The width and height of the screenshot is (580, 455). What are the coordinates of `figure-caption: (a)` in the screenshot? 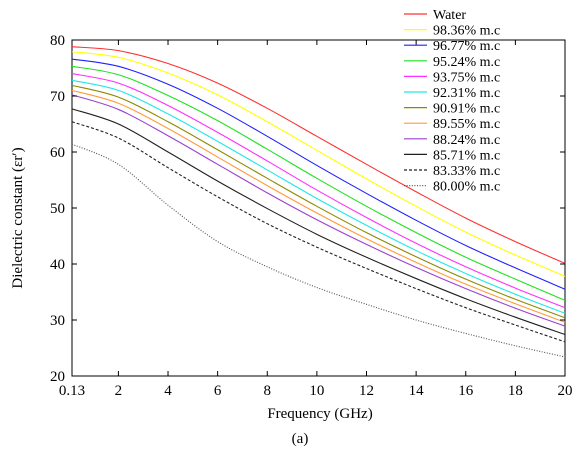 It's located at (300, 439).